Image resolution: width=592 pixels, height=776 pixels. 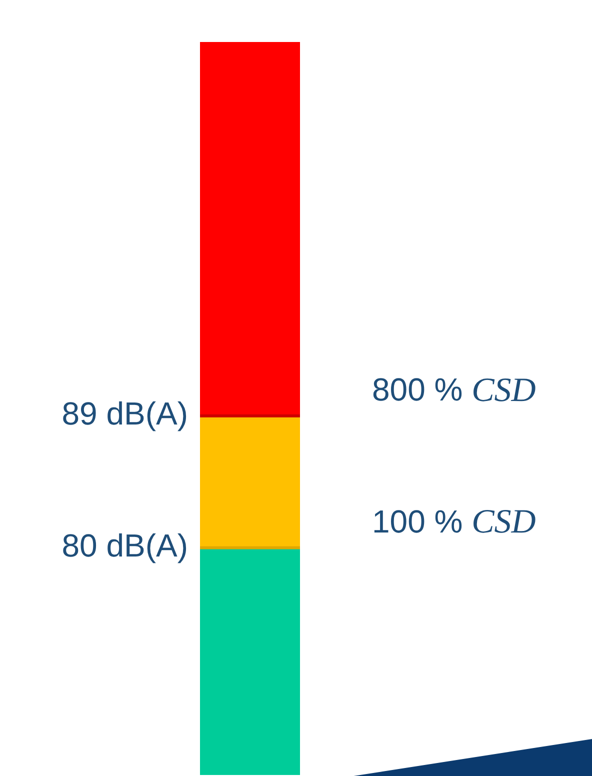 What do you see at coordinates (125, 414) in the screenshot?
I see `ref-line-label: 89 dB(A)` at bounding box center [125, 414].